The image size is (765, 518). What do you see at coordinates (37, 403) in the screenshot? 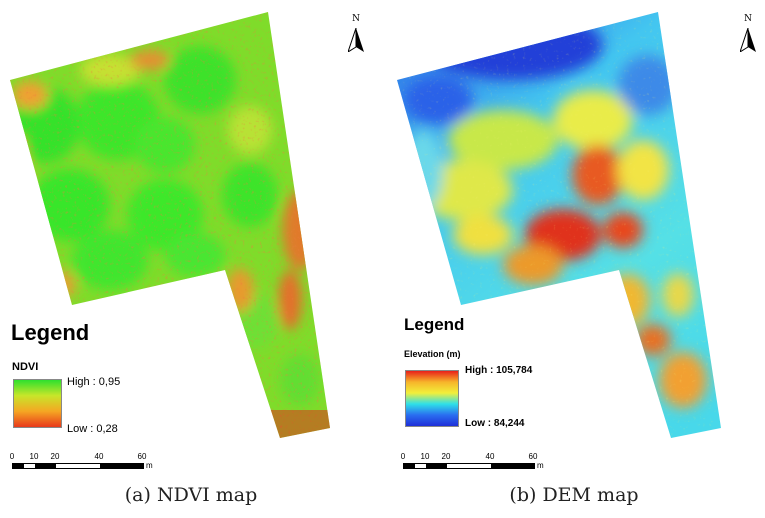
I see `ndvi-color-ramp` at bounding box center [37, 403].